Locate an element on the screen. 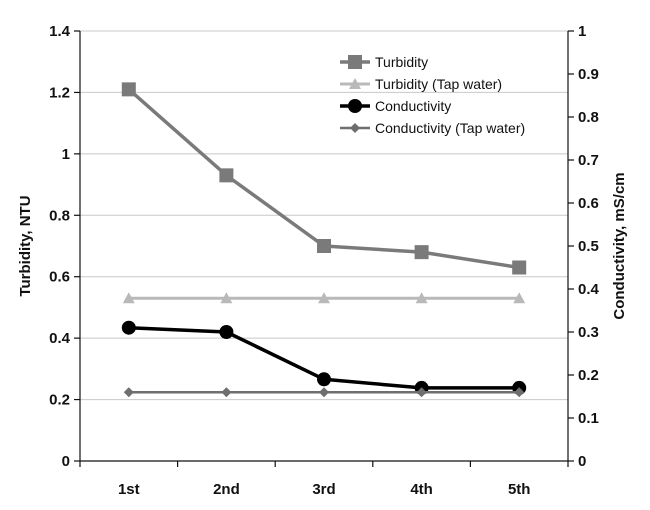  y-left-tick-label: 0 is located at coordinates (66, 461).